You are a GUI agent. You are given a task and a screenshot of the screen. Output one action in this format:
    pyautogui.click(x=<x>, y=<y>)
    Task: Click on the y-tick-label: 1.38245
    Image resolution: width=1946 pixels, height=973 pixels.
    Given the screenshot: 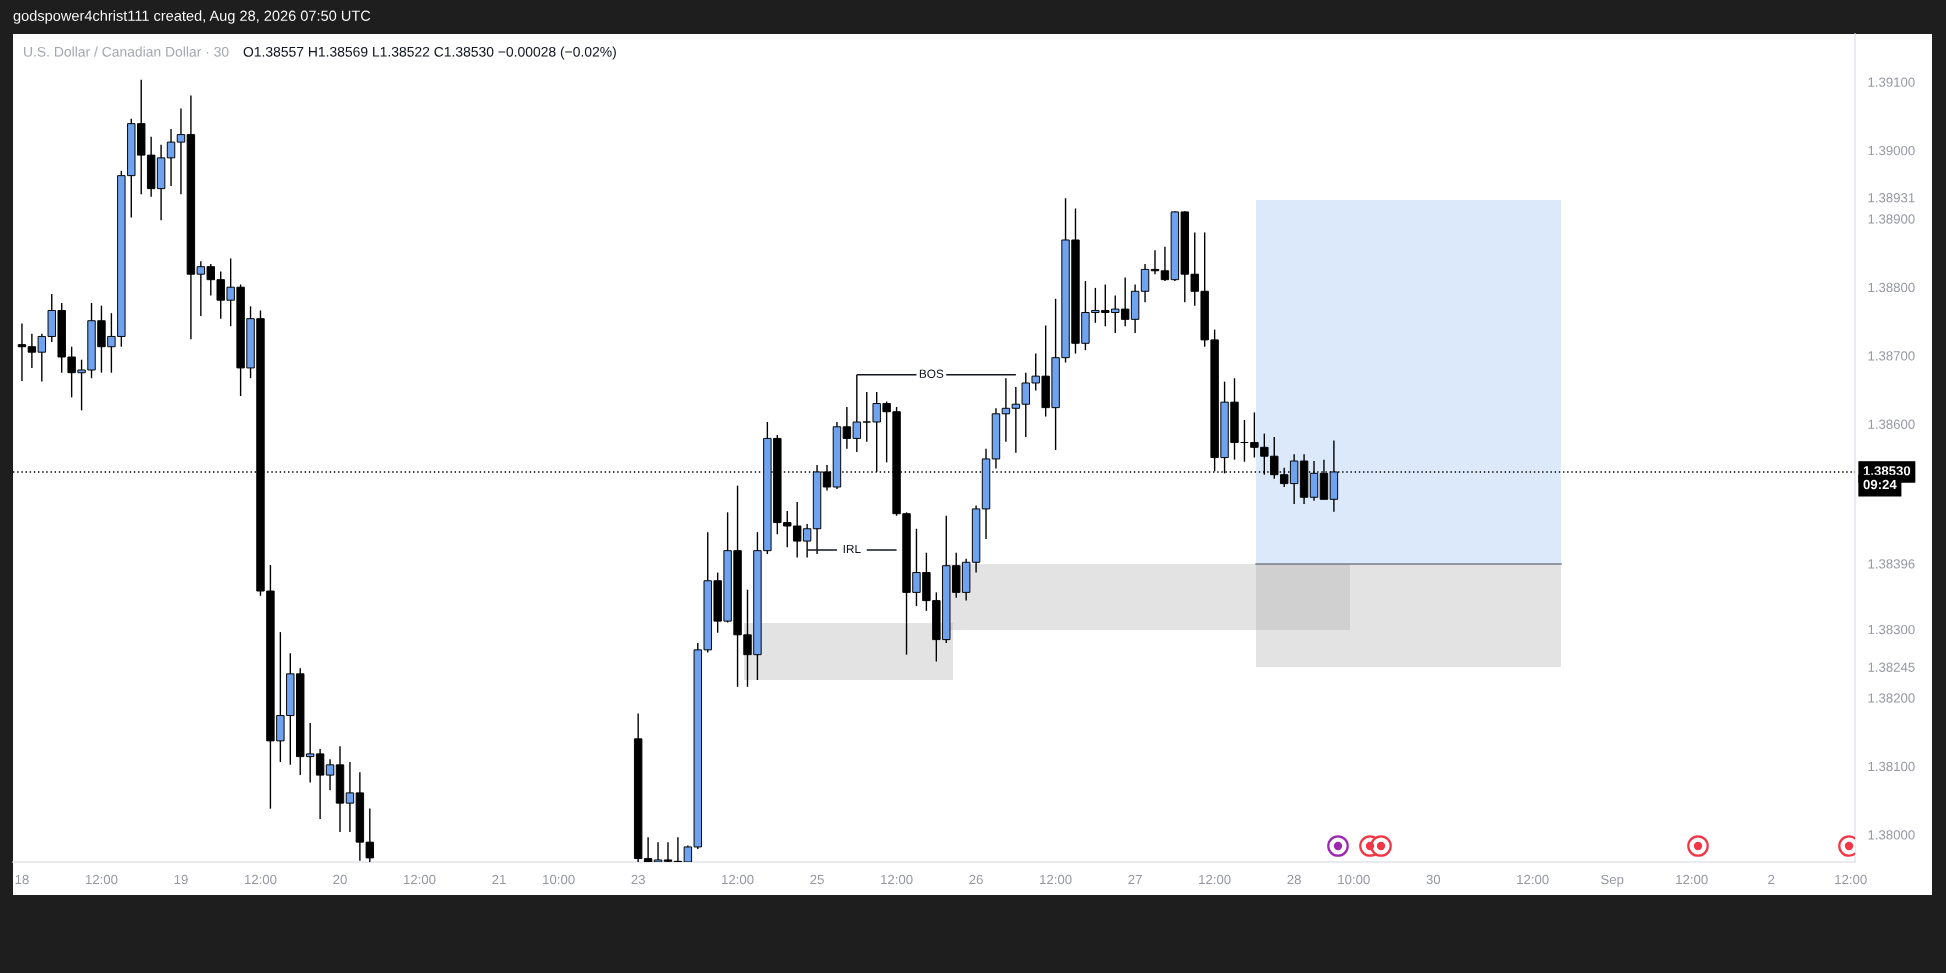 What is the action you would take?
    pyautogui.click(x=1891, y=667)
    